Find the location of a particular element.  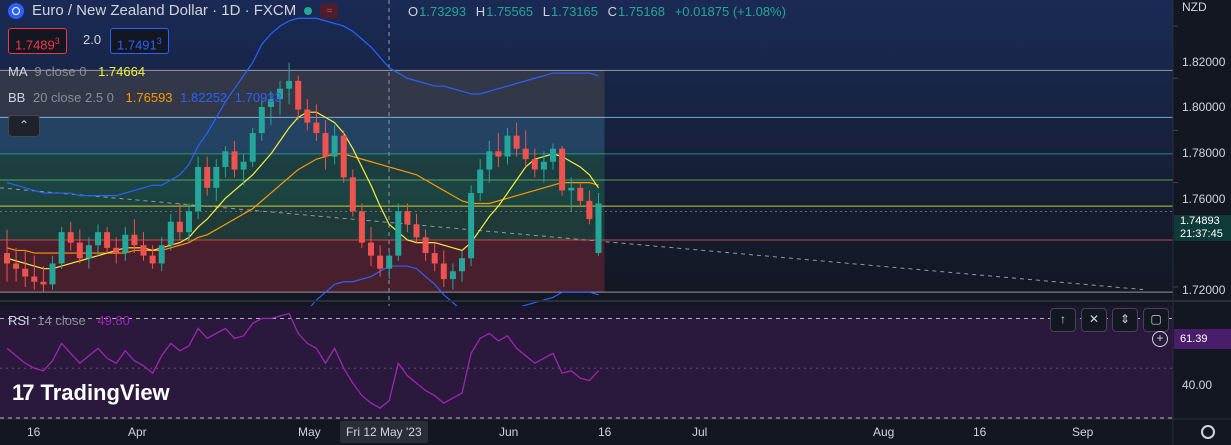

sell-button: 1.74893 is located at coordinates (37, 41).